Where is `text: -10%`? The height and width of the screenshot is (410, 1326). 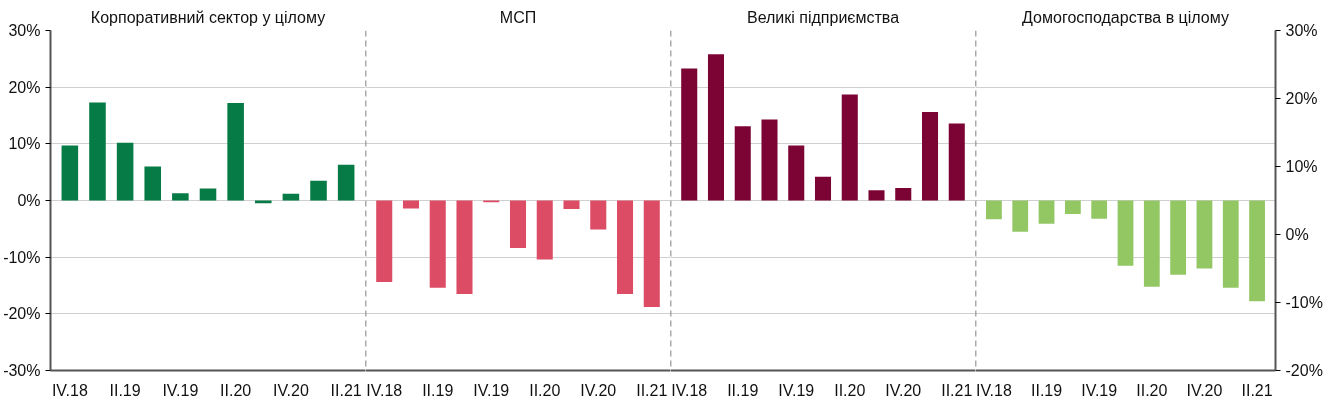 text: -10% is located at coordinates (1304, 302).